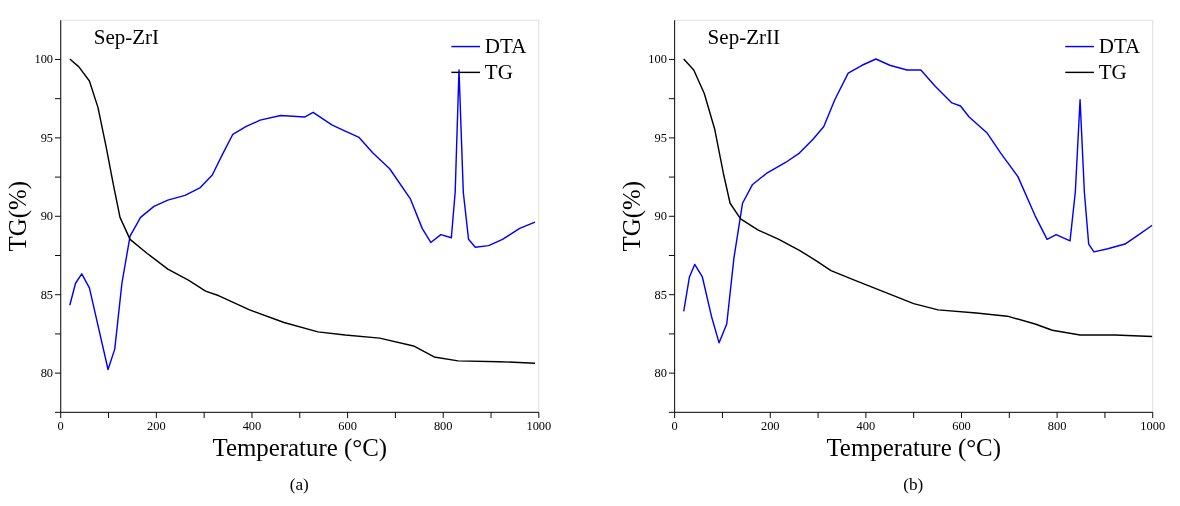 This screenshot has height=506, width=1180. What do you see at coordinates (913, 485) in the screenshot?
I see `text: (b)` at bounding box center [913, 485].